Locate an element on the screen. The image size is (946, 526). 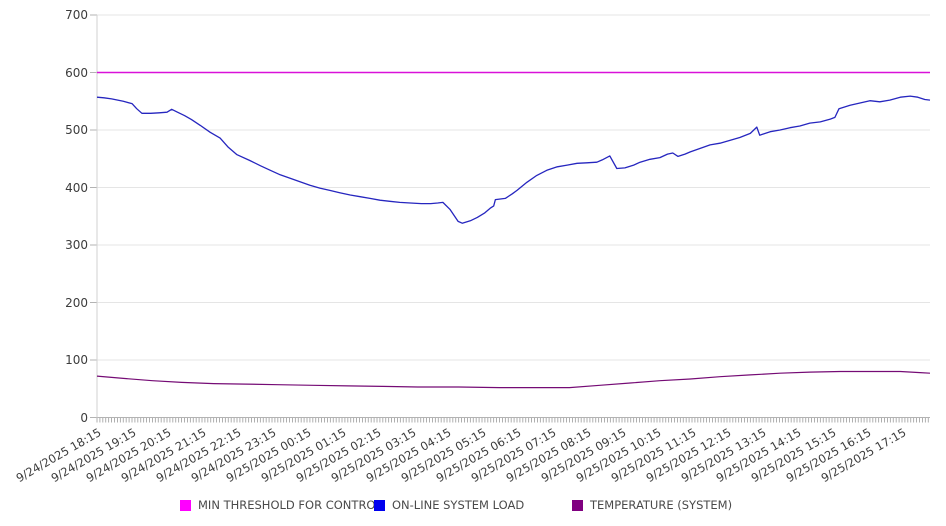
temperature-system-swatch-icon is located at coordinates (577, 505).